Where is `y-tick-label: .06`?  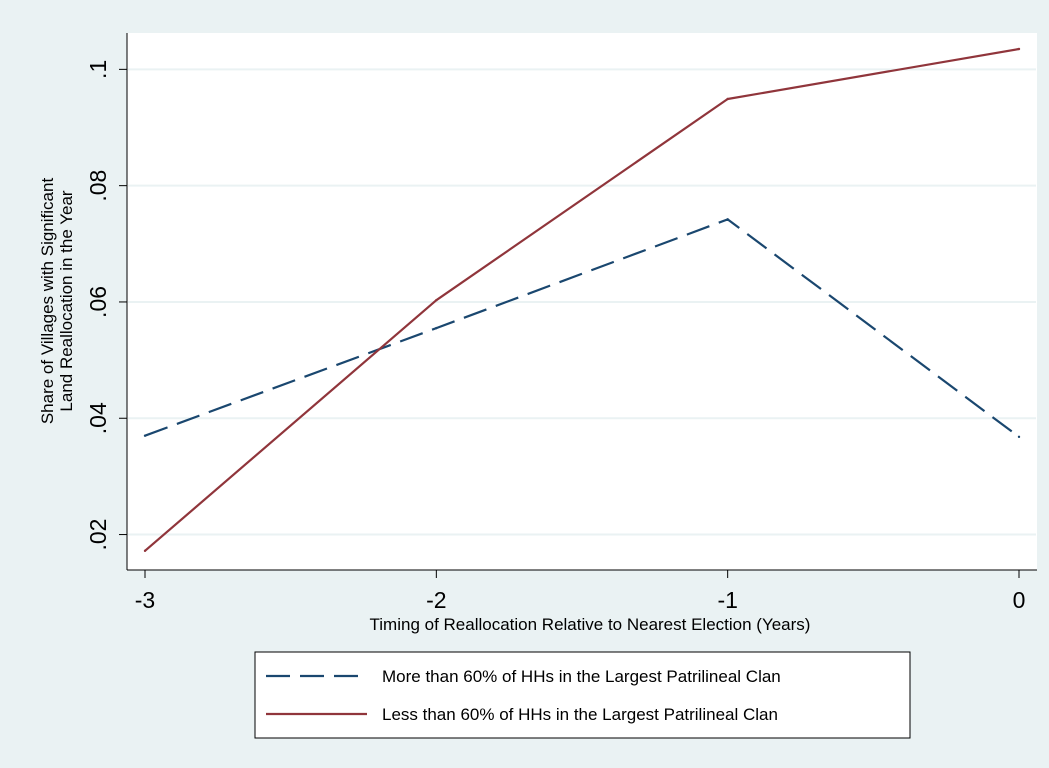
y-tick-label: .06 is located at coordinates (98, 302).